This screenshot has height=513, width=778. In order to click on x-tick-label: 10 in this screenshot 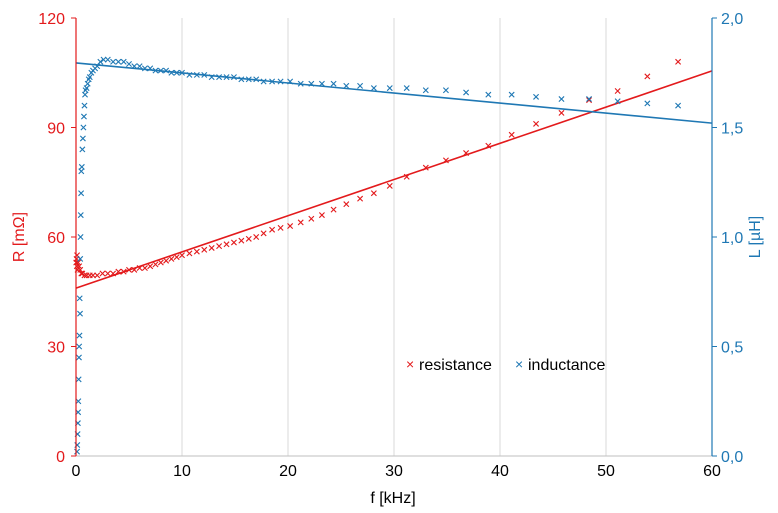, I will do `click(182, 471)`.